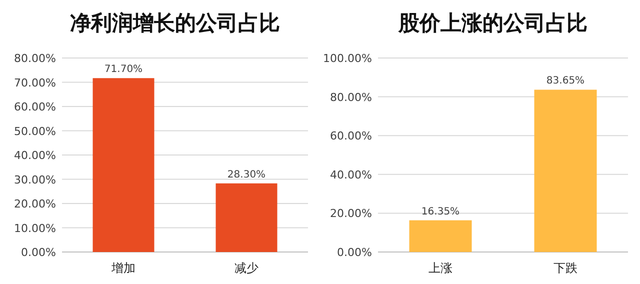 This screenshot has width=640, height=284. Describe the element at coordinates (175, 23) in the screenshot. I see `chart-title: 净利润增长的公司占比` at that location.